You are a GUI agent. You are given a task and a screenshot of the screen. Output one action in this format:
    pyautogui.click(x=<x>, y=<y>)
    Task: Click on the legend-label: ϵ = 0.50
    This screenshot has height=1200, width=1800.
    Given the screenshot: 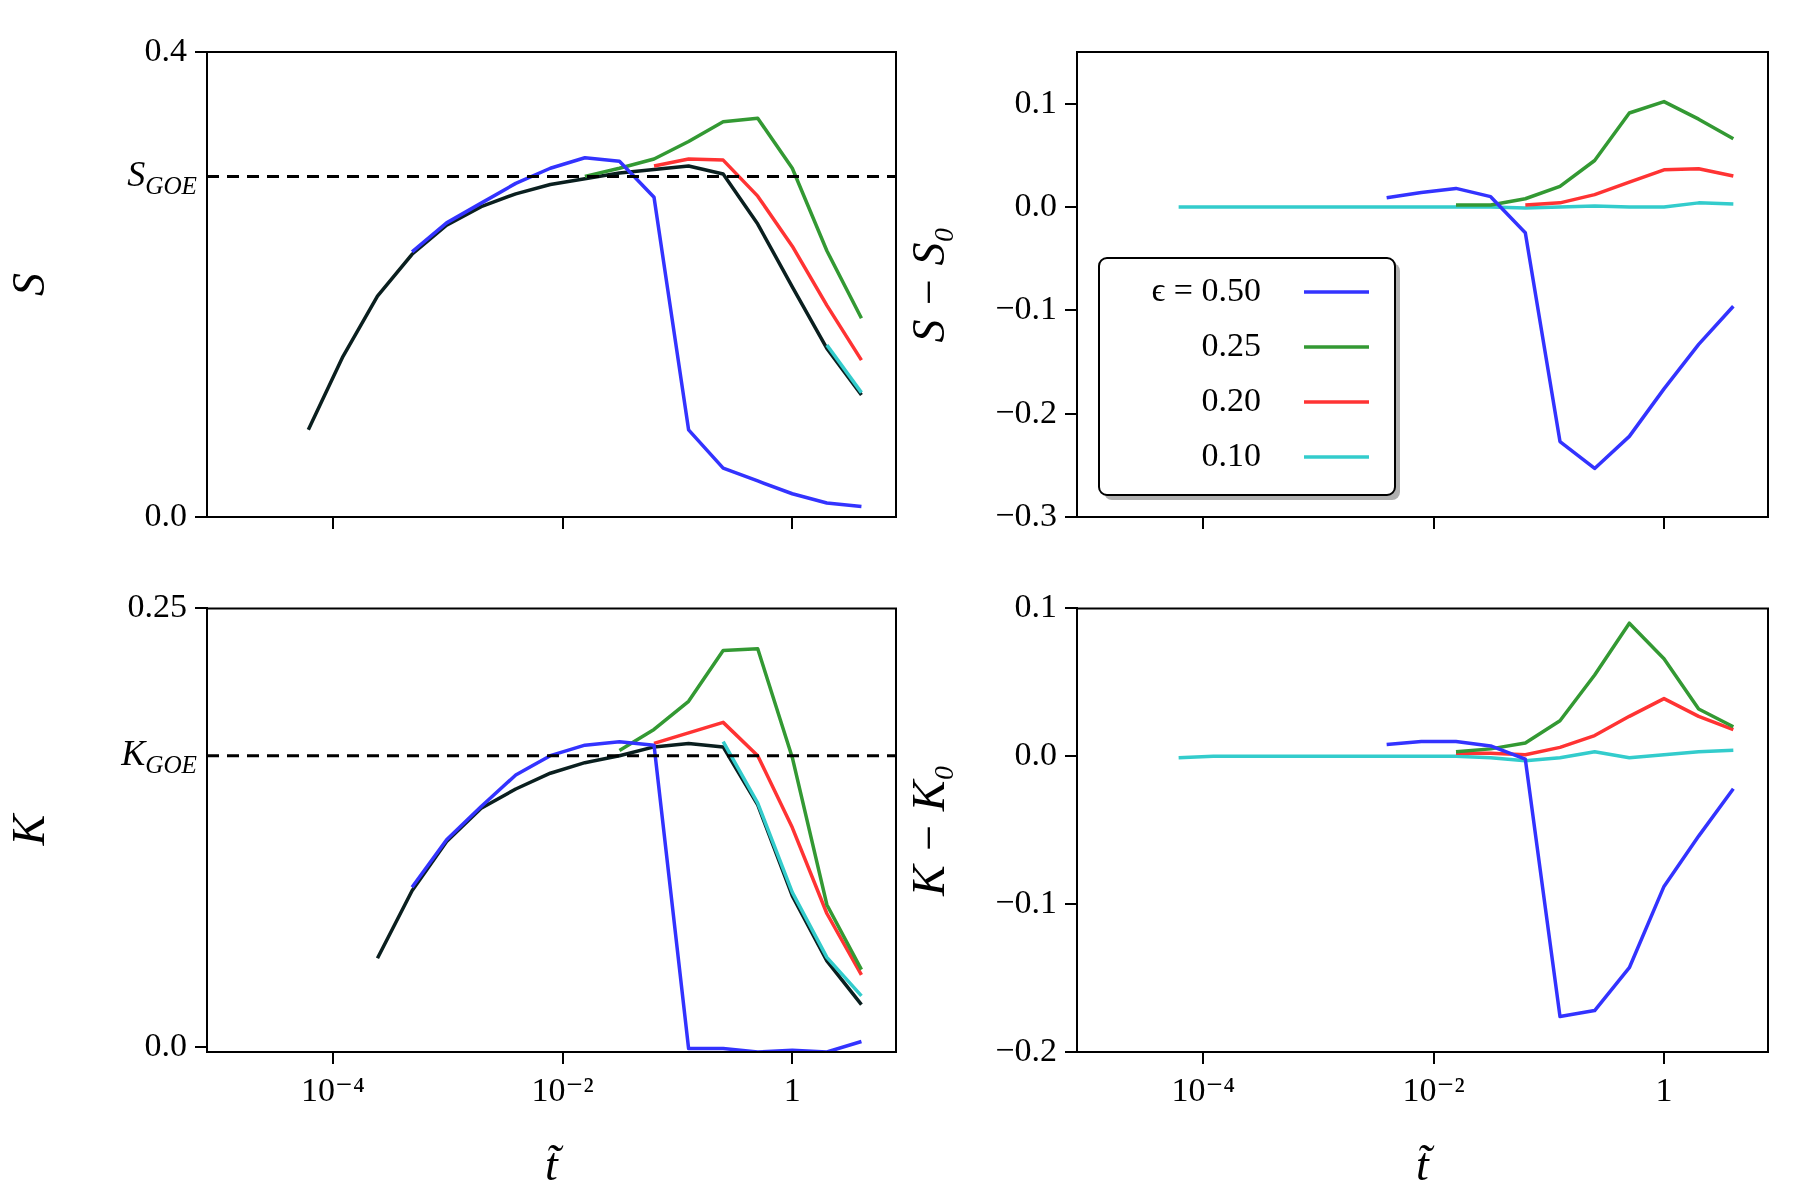 What is the action you would take?
    pyautogui.click(x=1206, y=289)
    